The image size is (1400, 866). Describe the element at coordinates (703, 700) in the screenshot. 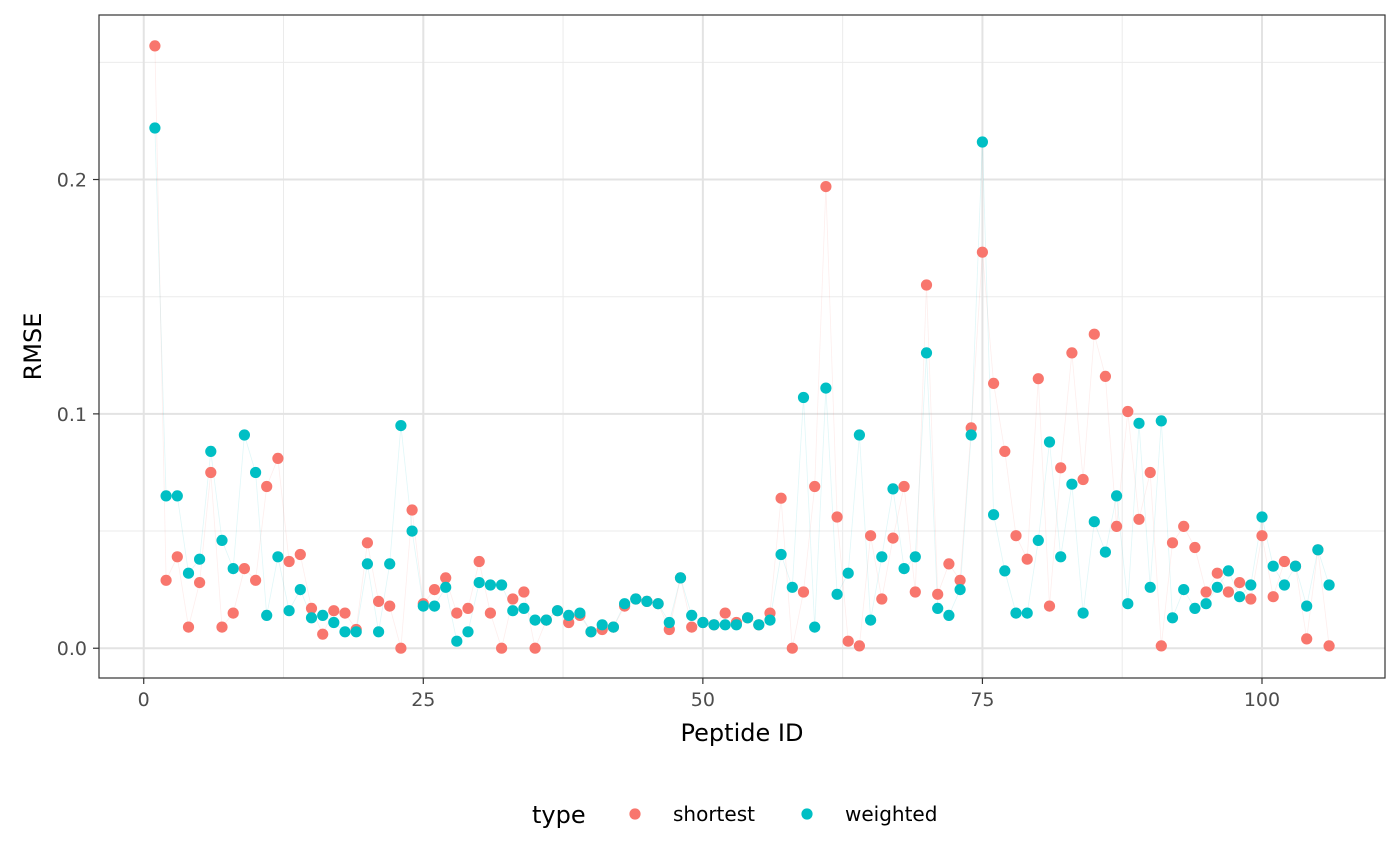

I see `x-tick-label: 50` at that location.